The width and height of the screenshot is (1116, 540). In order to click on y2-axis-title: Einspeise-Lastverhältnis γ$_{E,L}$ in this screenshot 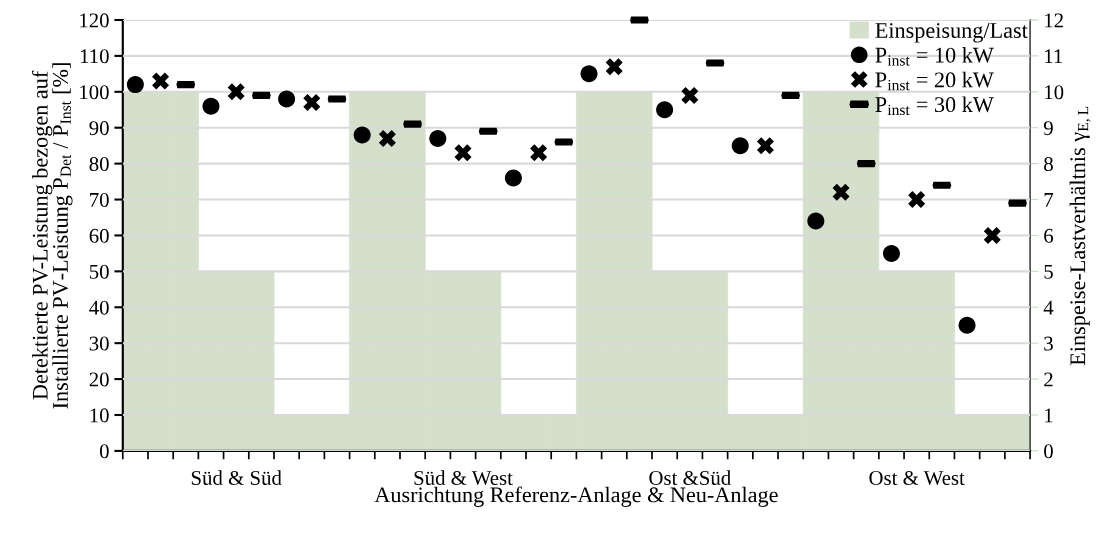, I will do `click(1080, 236)`.